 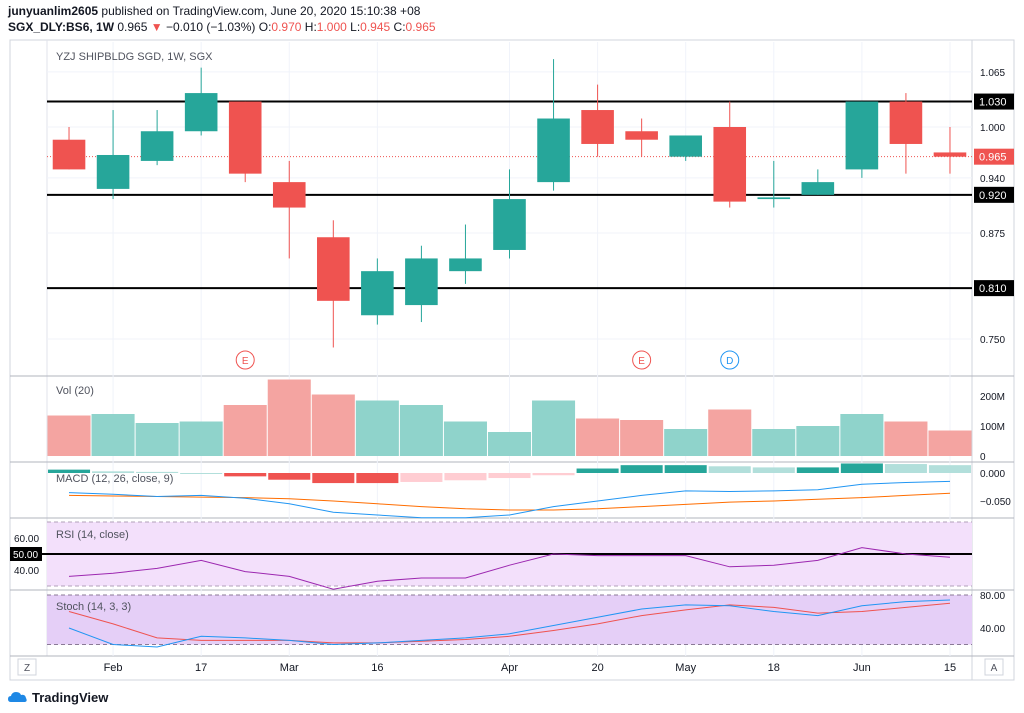 What do you see at coordinates (509, 501) in the screenshot?
I see `macd-signal-line` at bounding box center [509, 501].